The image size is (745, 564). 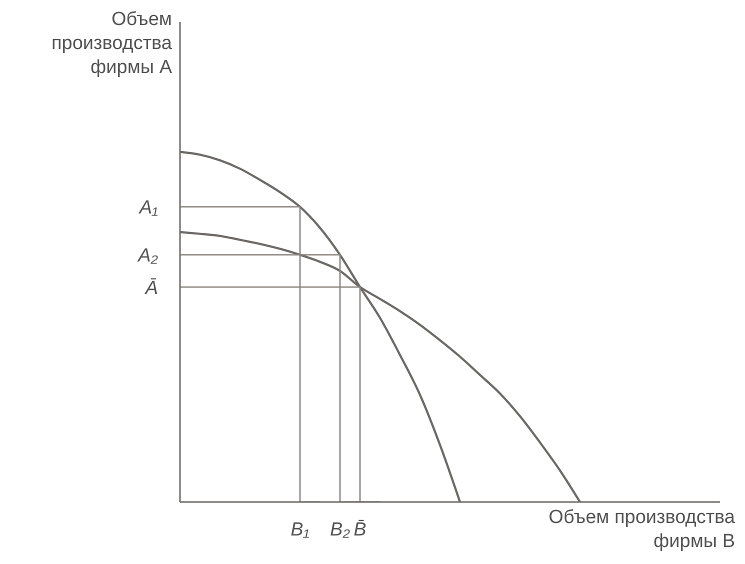 What do you see at coordinates (360, 529) in the screenshot?
I see `x-tick-label: B̄` at bounding box center [360, 529].